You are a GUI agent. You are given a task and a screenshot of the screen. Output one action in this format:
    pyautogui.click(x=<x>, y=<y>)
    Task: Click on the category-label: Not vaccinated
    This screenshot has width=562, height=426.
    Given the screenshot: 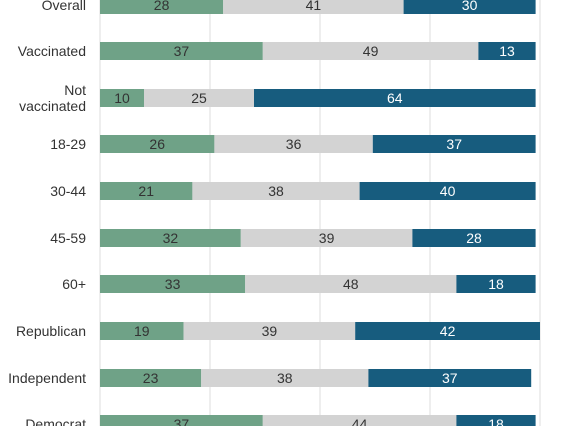 What is the action you would take?
    pyautogui.click(x=52, y=98)
    